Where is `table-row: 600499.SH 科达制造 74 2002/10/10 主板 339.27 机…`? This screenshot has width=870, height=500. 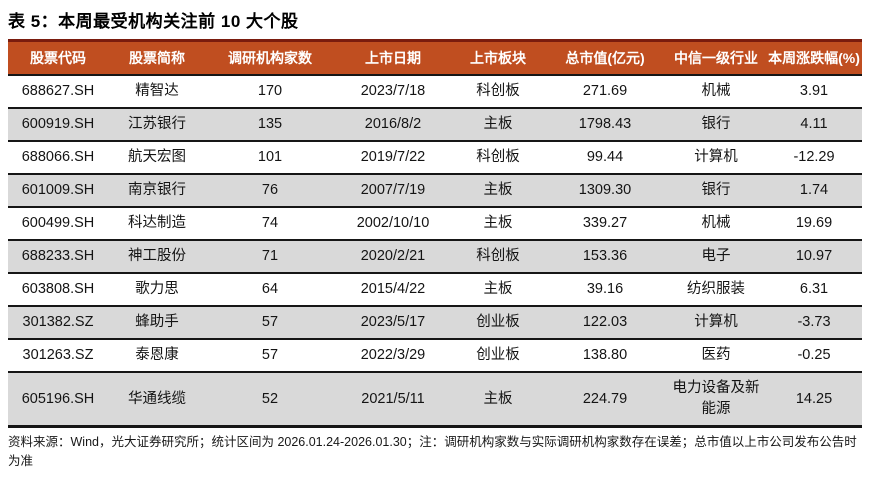
table-row: 600499.SH 科达制造 74 2002/10/10 主板 339.27 机… is located at coordinates (435, 224).